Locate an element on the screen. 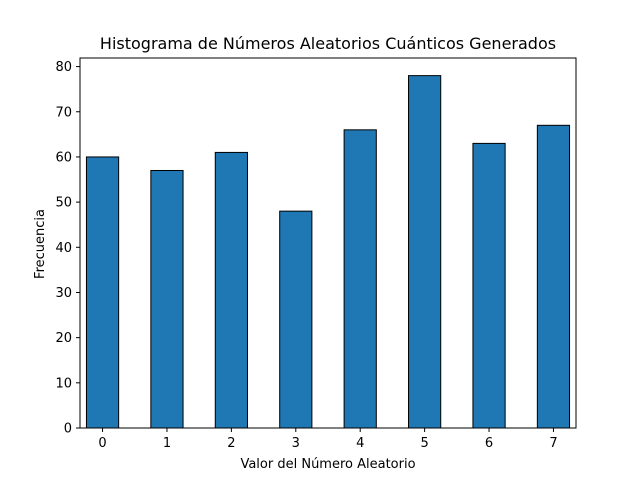 This screenshot has height=480, width=640. y-axis-ticks: 0 10 20 30 40 50 60 70 80 is located at coordinates (67, 248).